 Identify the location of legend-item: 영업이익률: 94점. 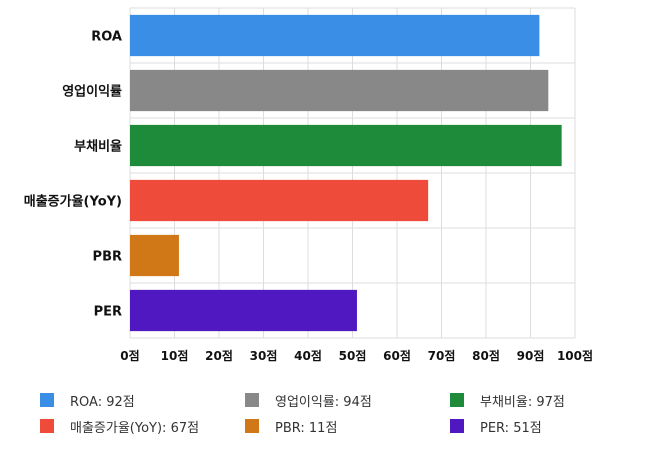
(308, 400).